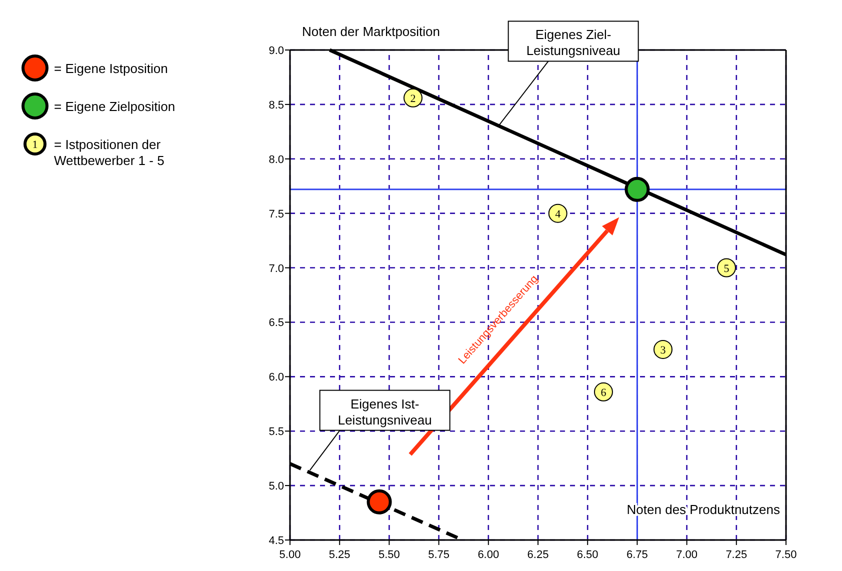  I want to click on y-tick-label: 8.0, so click(276, 160).